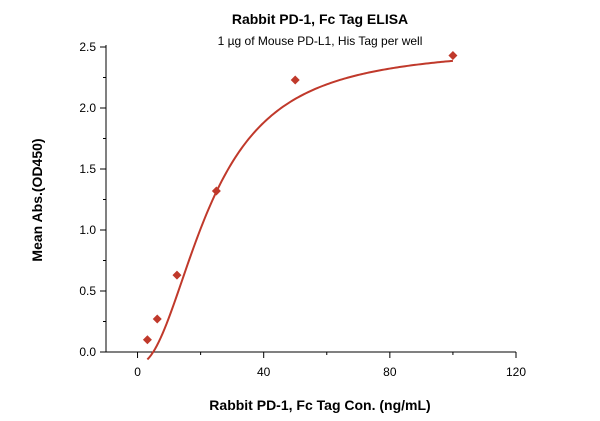 The width and height of the screenshot is (600, 421). Describe the element at coordinates (330, 365) in the screenshot. I see `x-ticks: 0 40 80 120` at that location.